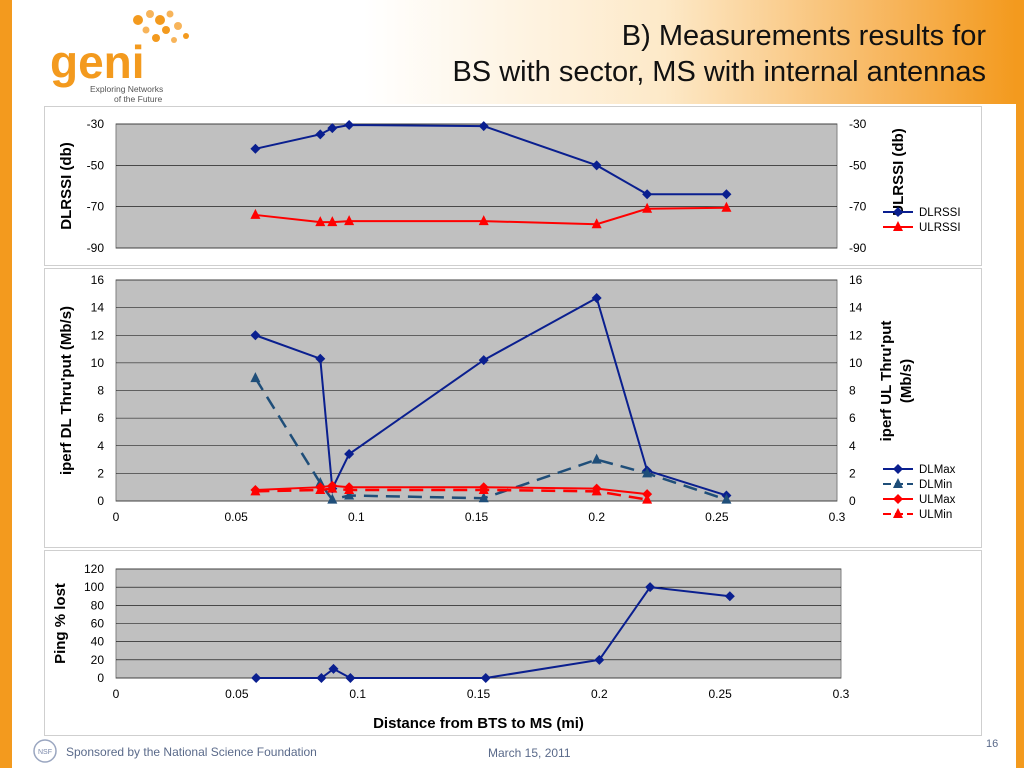  What do you see at coordinates (856, 308) in the screenshot?
I see `y2-tick-label: 14` at bounding box center [856, 308].